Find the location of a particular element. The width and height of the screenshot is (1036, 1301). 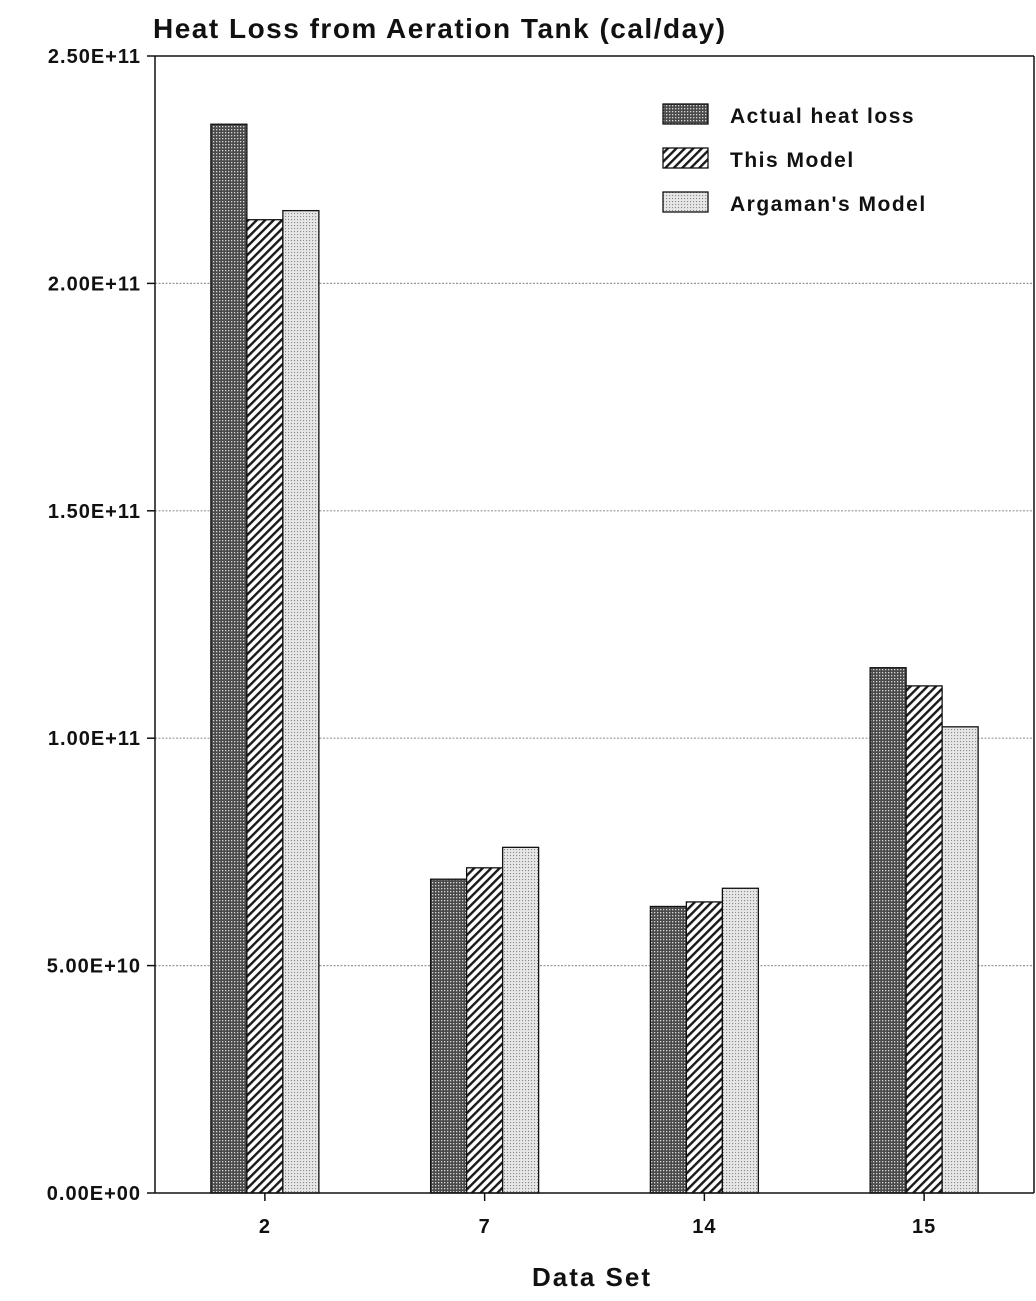

chart-title: Heat Loss from Aeration Tank (cal/day) is located at coordinates (440, 28).